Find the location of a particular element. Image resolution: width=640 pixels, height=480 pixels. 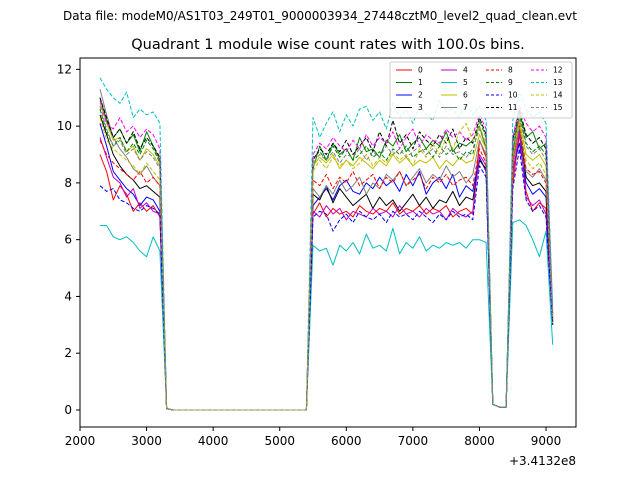

x-tick-label: 3000 is located at coordinates (146, 441).